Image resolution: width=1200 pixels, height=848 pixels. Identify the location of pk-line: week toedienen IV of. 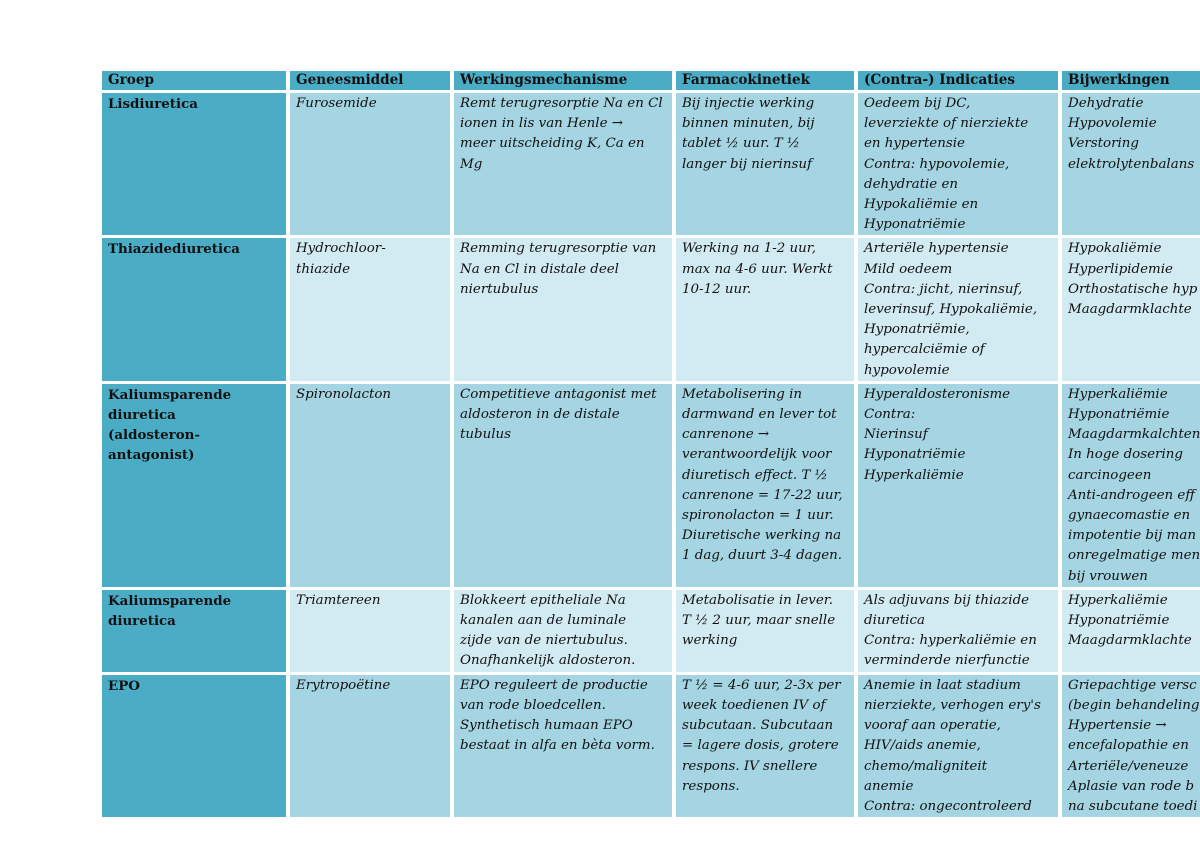
(754, 705).